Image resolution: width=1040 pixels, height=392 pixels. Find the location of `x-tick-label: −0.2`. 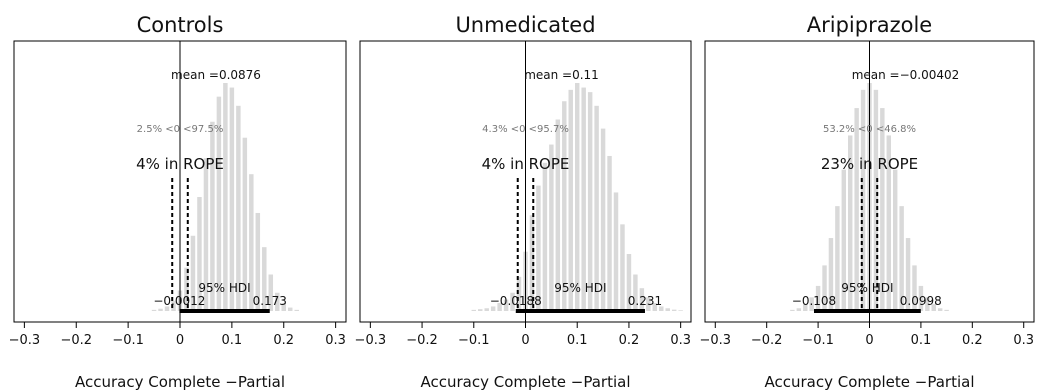

x-tick-label: −0.2 is located at coordinates (422, 340).